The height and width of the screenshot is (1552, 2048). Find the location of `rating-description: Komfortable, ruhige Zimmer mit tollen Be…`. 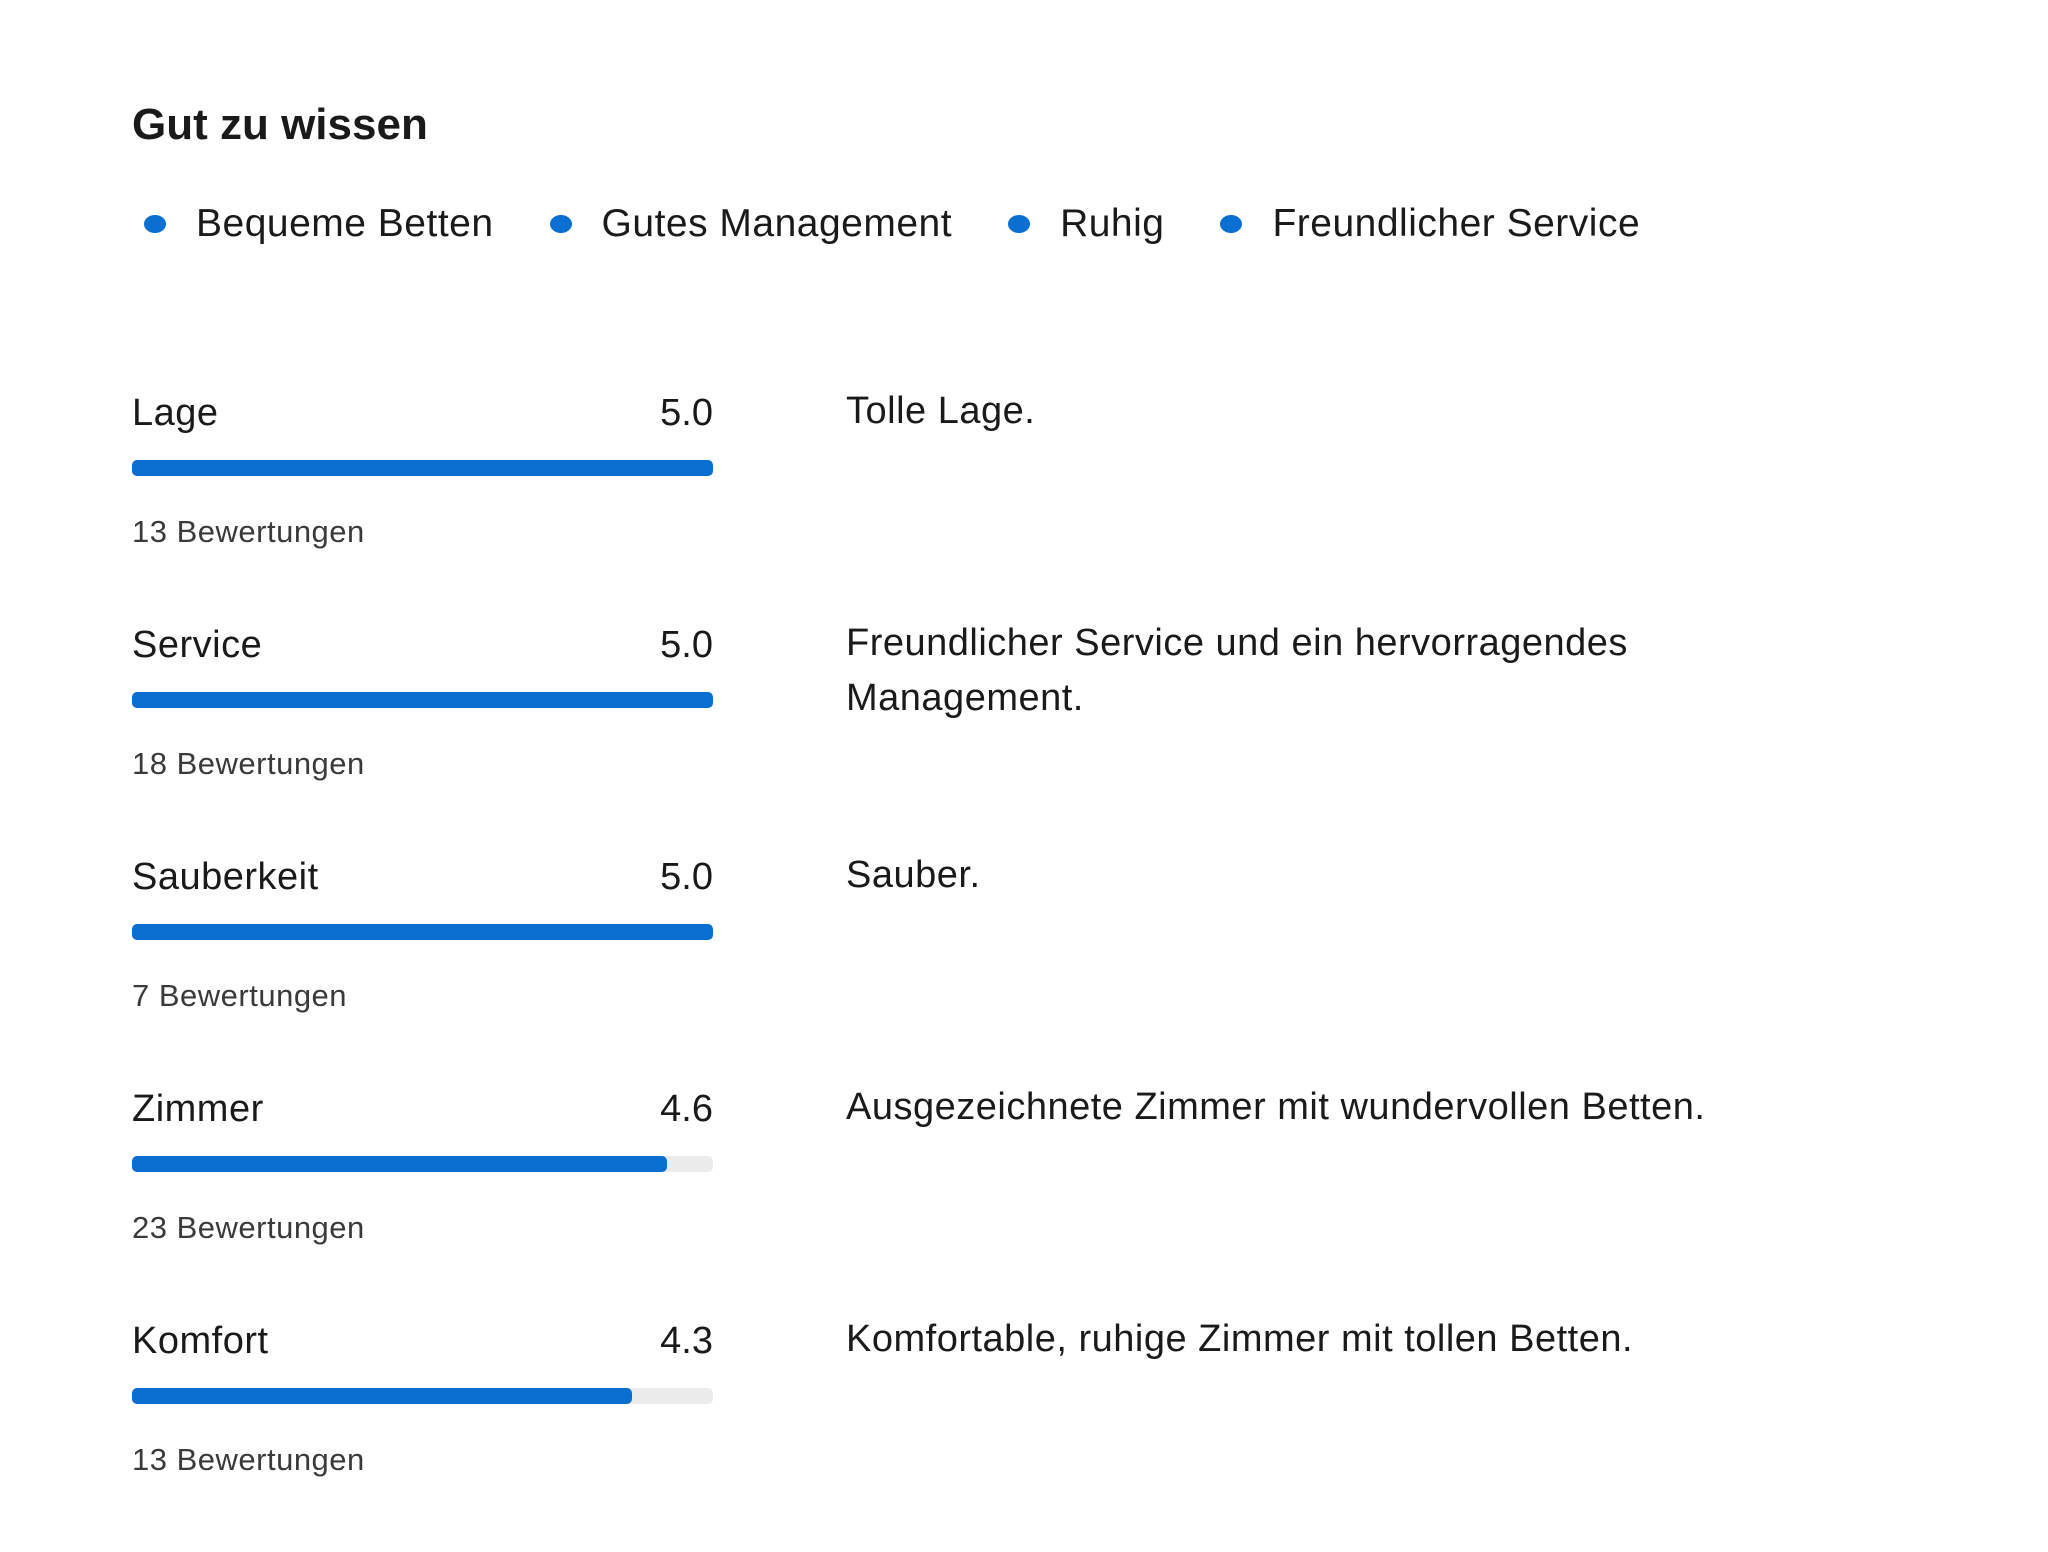

rating-description: Komfortable, ruhige Zimmer mit tollen Be… is located at coordinates (1240, 1339).